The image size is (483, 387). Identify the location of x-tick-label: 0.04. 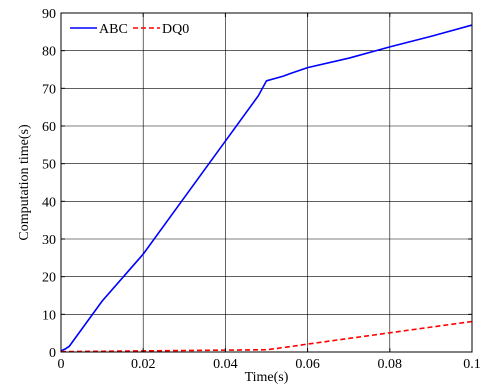
(225, 364).